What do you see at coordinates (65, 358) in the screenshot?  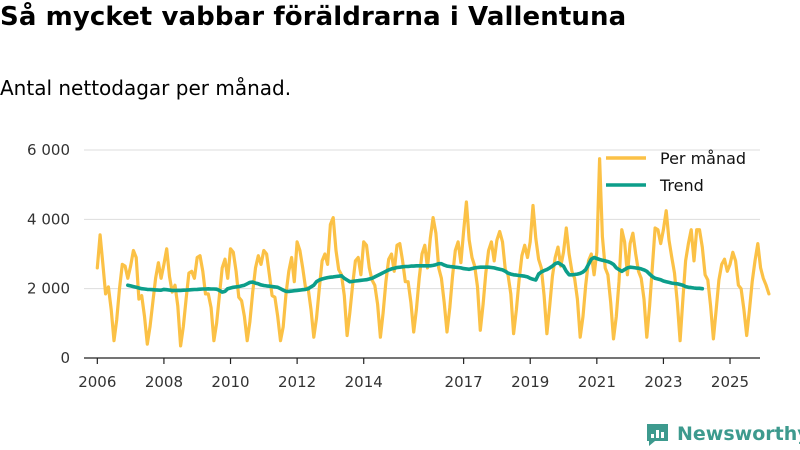 I see `y-tick-label: 0` at bounding box center [65, 358].